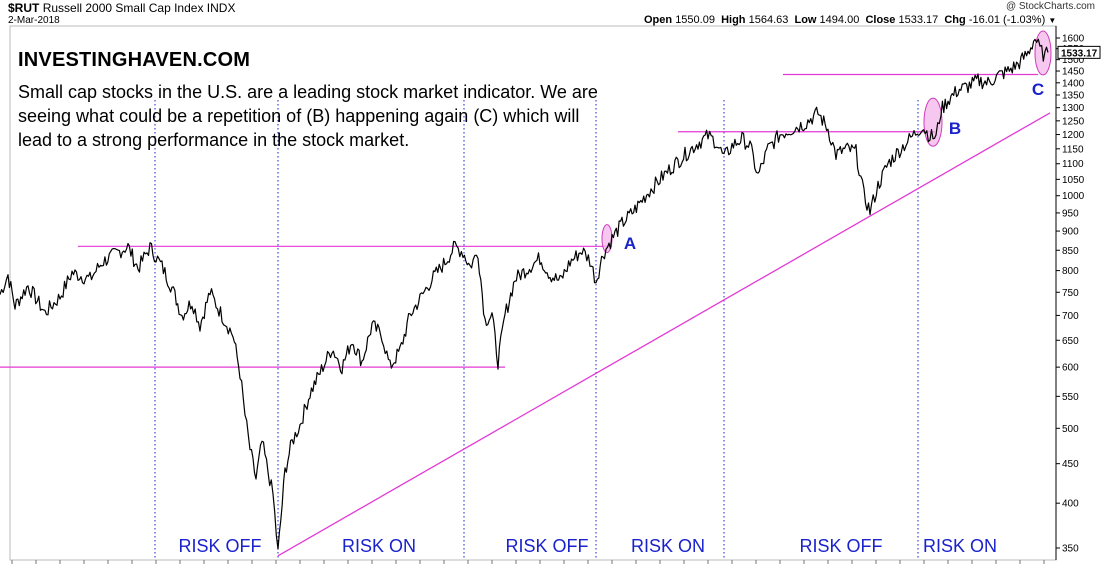 The width and height of the screenshot is (1103, 565). What do you see at coordinates (1070, 232) in the screenshot?
I see `y-tick-label: 900` at bounding box center [1070, 232].